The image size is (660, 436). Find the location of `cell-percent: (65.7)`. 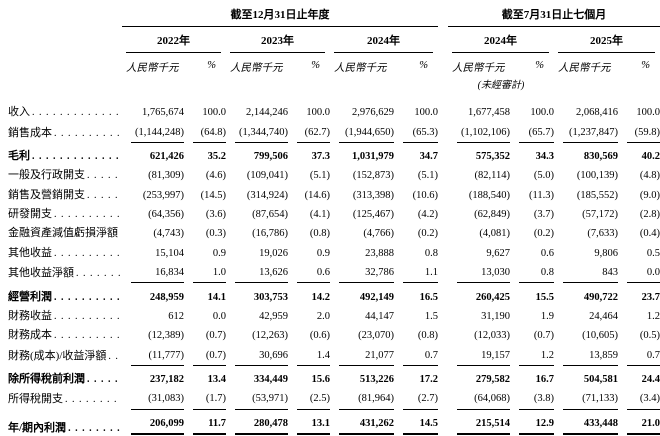

cell-percent: (65.7) is located at coordinates (536, 132).